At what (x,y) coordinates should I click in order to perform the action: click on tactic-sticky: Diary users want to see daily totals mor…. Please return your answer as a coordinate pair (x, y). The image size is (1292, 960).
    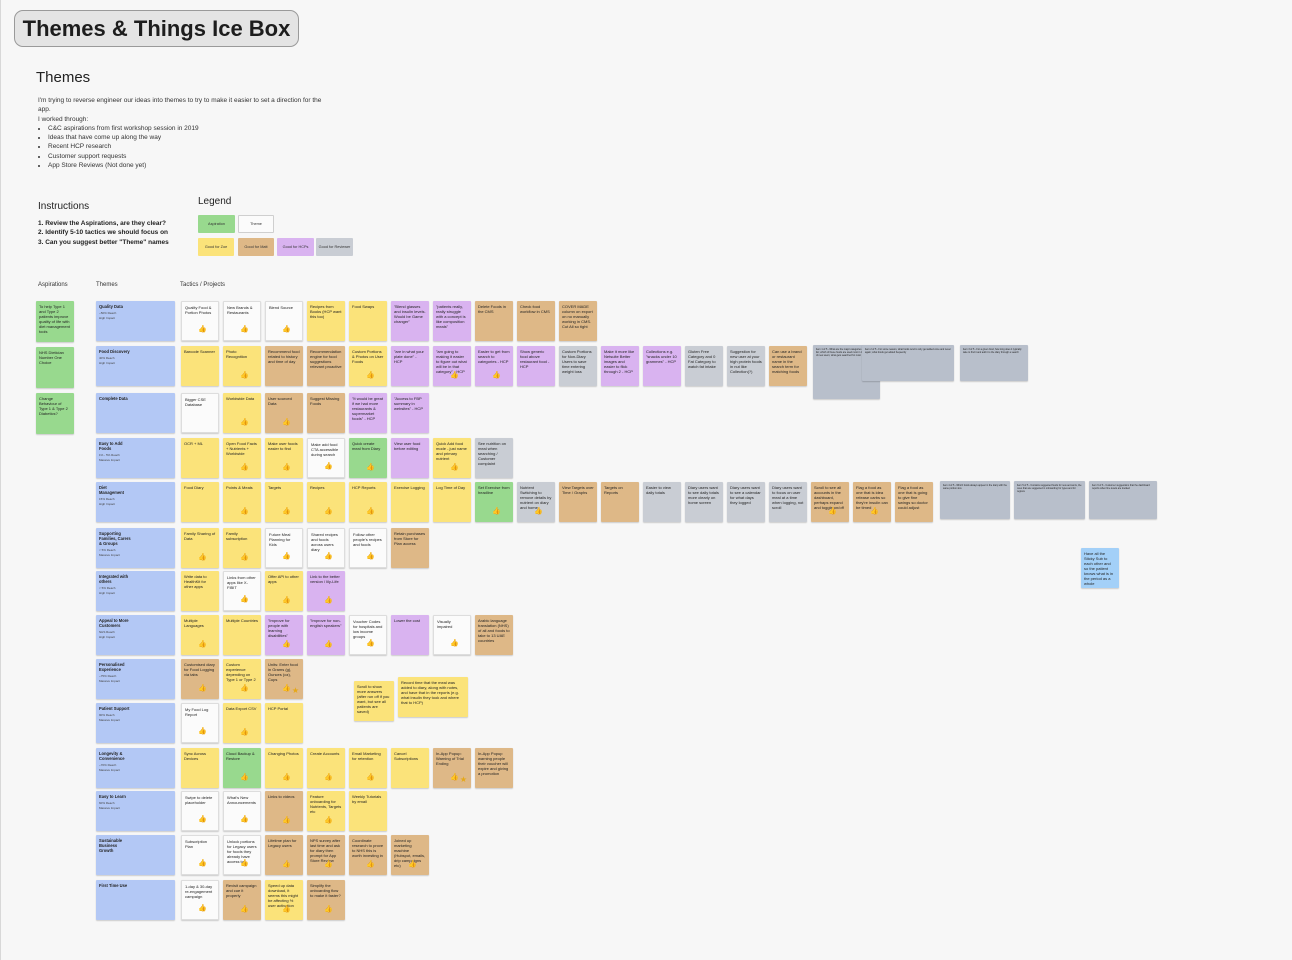
    Looking at the image, I should click on (704, 502).